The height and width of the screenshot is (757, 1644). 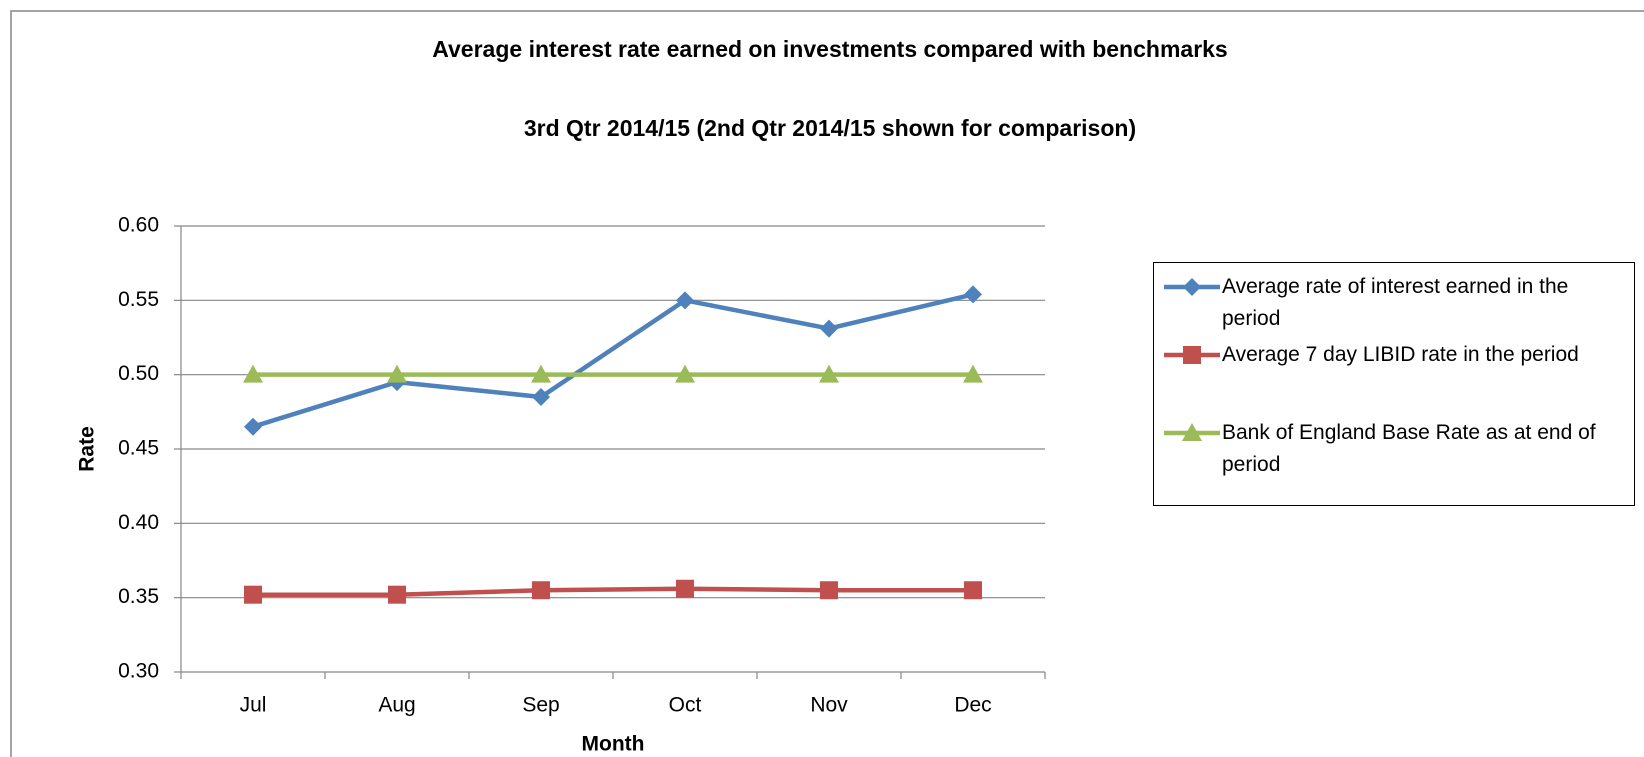 What do you see at coordinates (396, 705) in the screenshot?
I see `x-tick-label: Aug` at bounding box center [396, 705].